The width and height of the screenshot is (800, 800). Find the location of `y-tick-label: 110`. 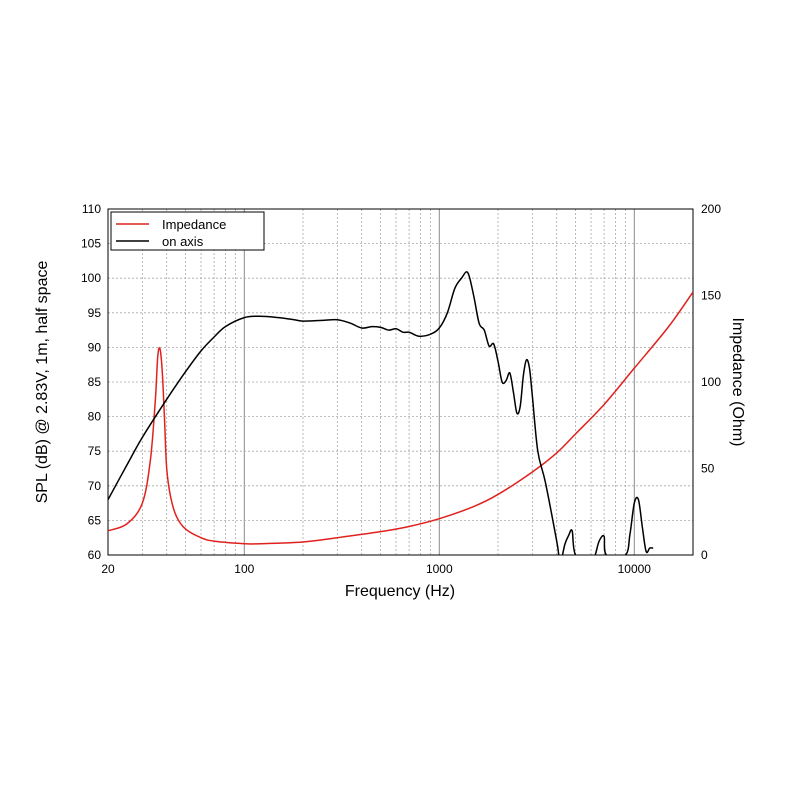

y-tick-label: 110 is located at coordinates (91, 209).